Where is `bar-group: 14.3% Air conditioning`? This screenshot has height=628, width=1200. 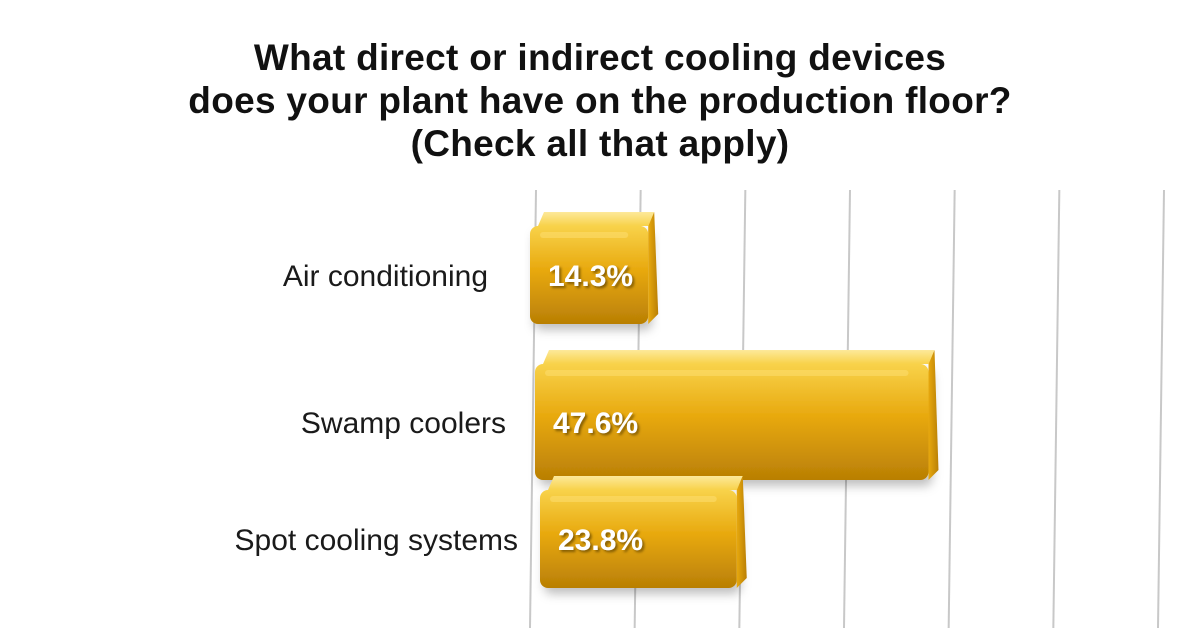
bar-group: 14.3% Air conditioning is located at coordinates (471, 268).